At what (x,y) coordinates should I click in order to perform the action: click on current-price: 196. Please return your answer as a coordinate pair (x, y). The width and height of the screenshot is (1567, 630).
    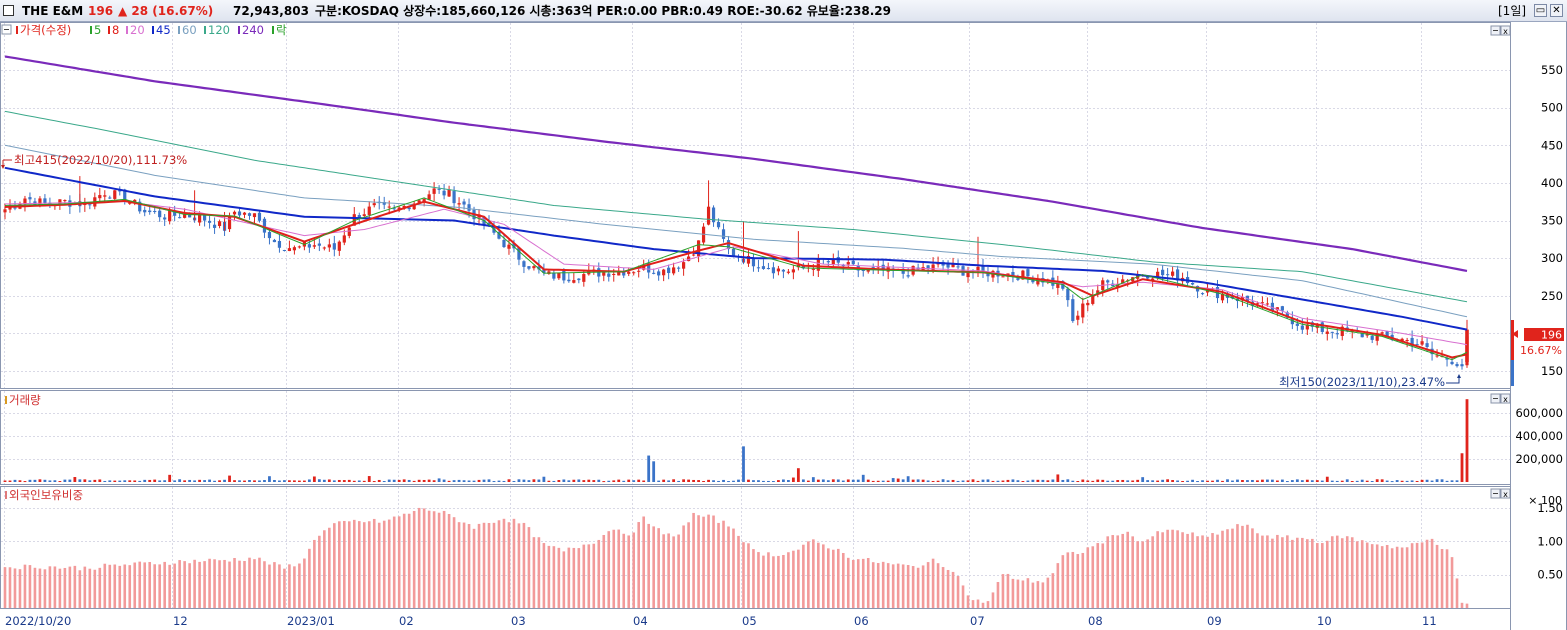
    Looking at the image, I should click on (101, 11).